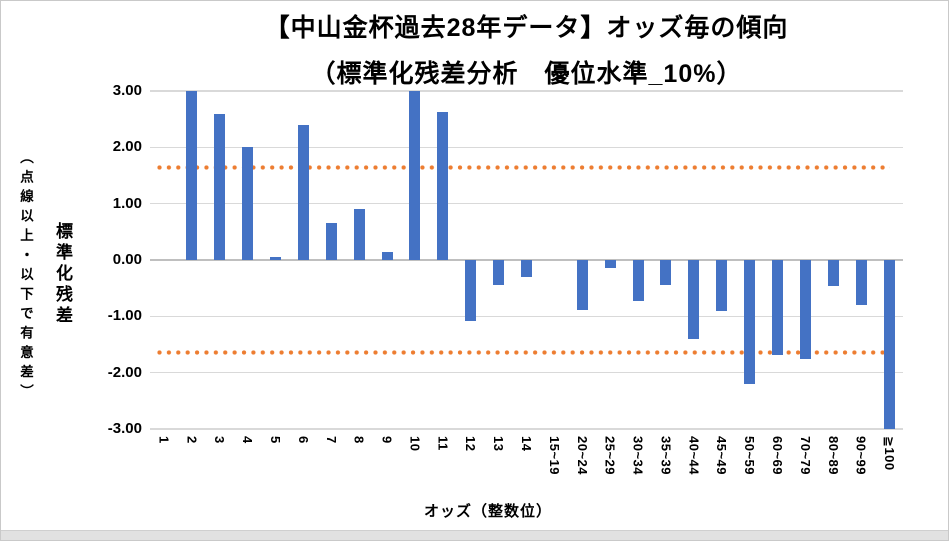 The image size is (949, 541). What do you see at coordinates (127, 147) in the screenshot?
I see `y-tick-label: 2.00` at bounding box center [127, 147].